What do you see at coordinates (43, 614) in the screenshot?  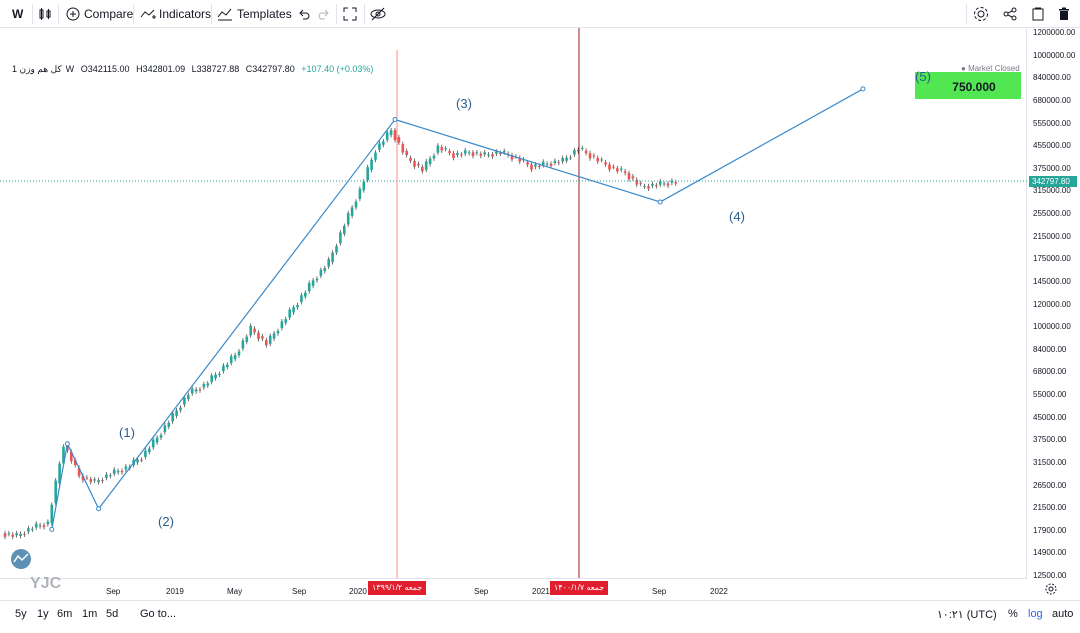 I see `range-1y: 1y` at bounding box center [43, 614].